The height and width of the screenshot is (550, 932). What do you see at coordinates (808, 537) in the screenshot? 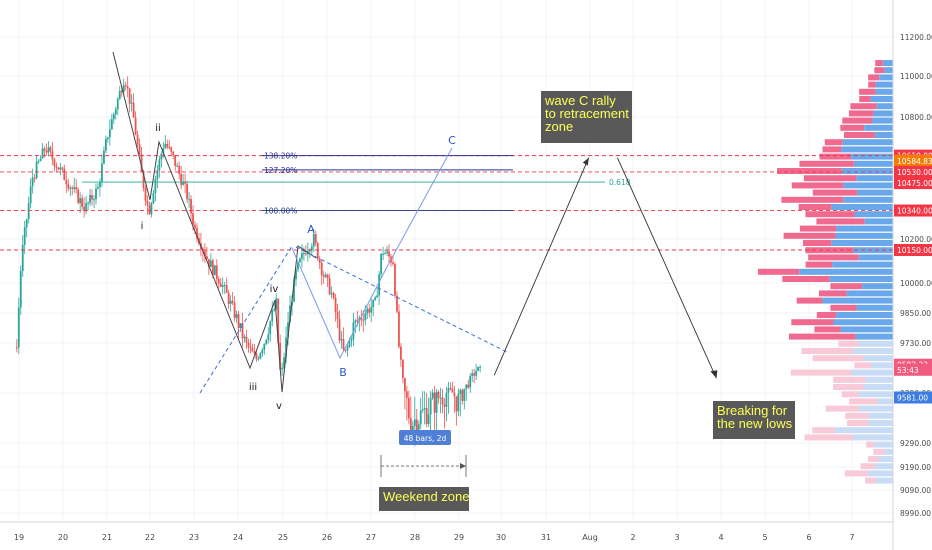
I see `x-tick-label: 6` at bounding box center [808, 537].